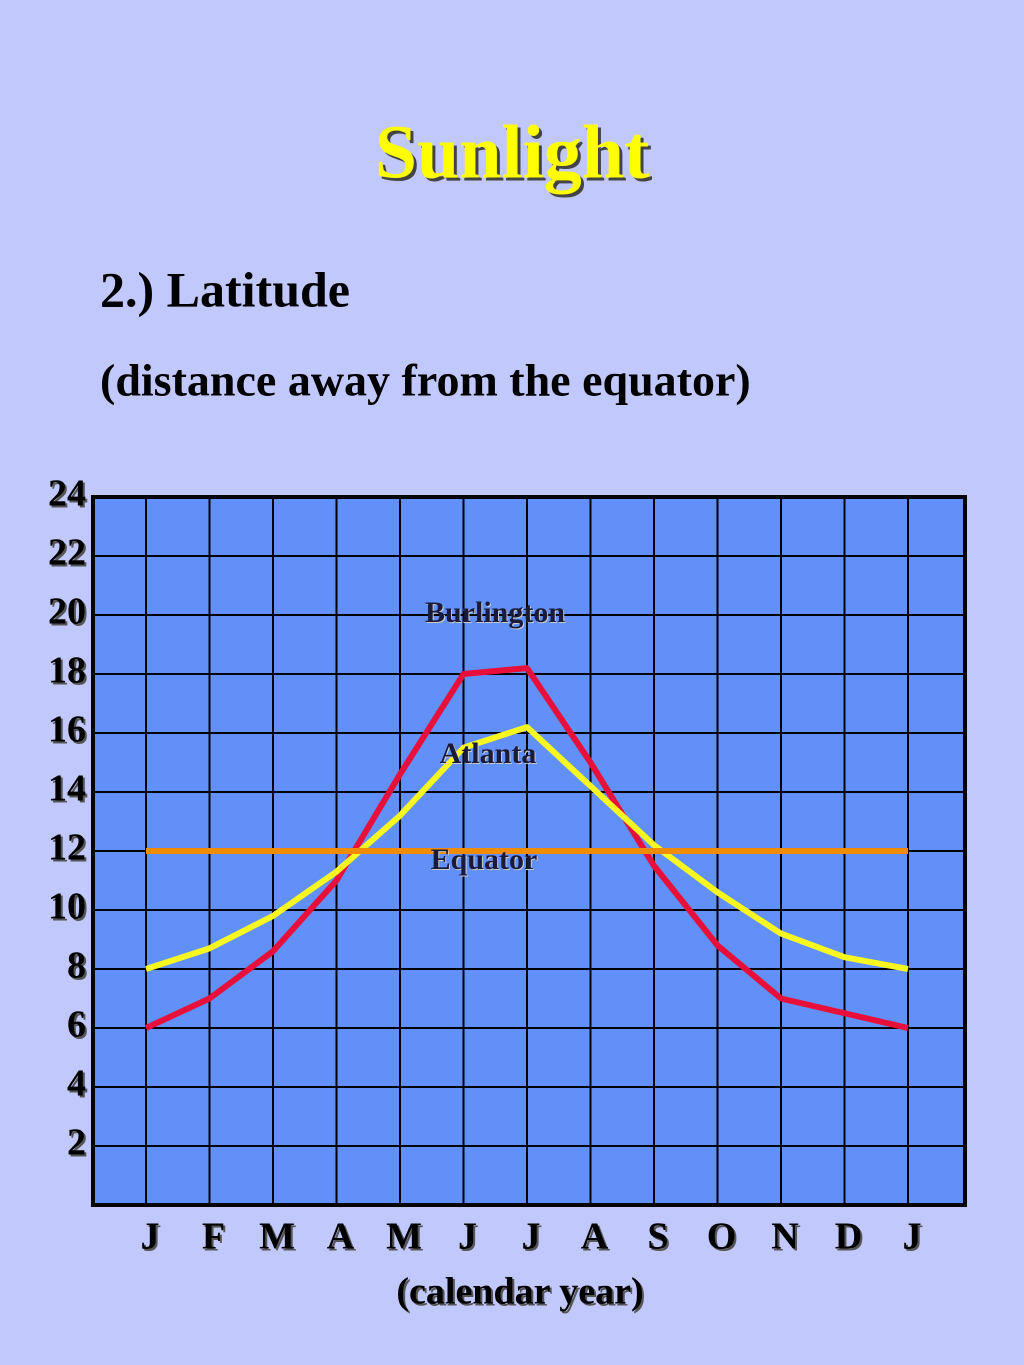 The width and height of the screenshot is (1024, 1365). I want to click on y-tick-label: 16, so click(67, 730).